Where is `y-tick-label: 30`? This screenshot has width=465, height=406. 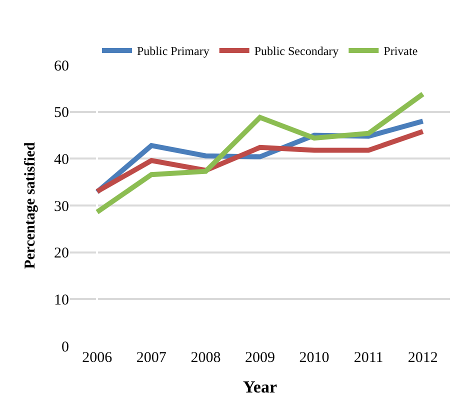
y-tick-label: 30 is located at coordinates (61, 206).